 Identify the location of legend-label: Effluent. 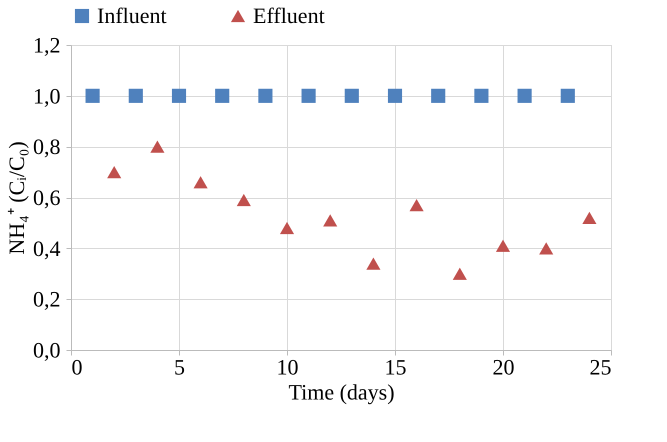
(289, 15).